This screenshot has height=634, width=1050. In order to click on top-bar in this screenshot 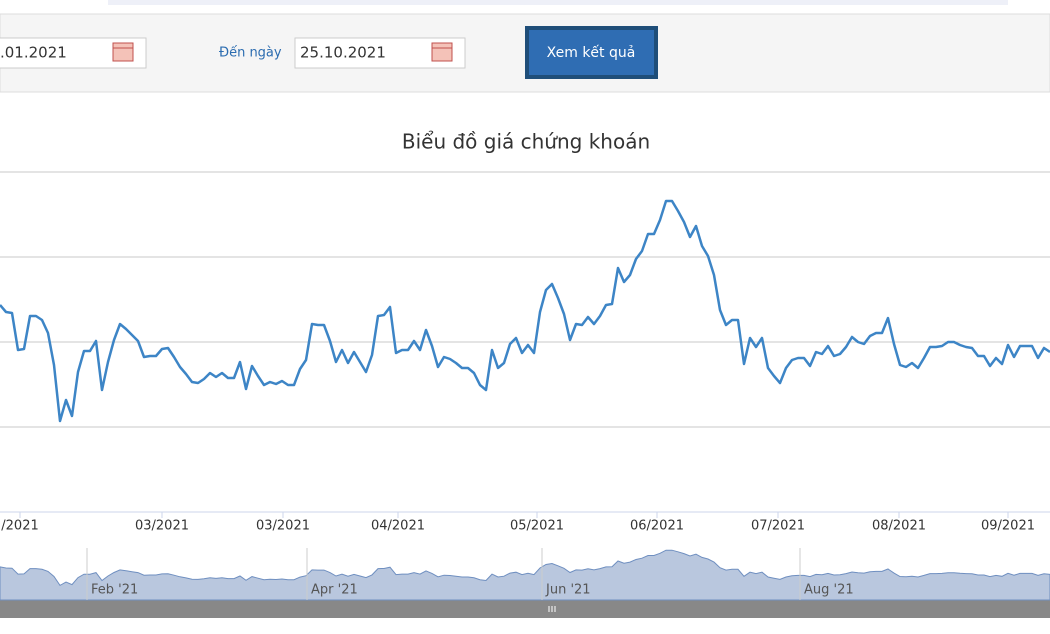, I will do `click(558, 2)`.